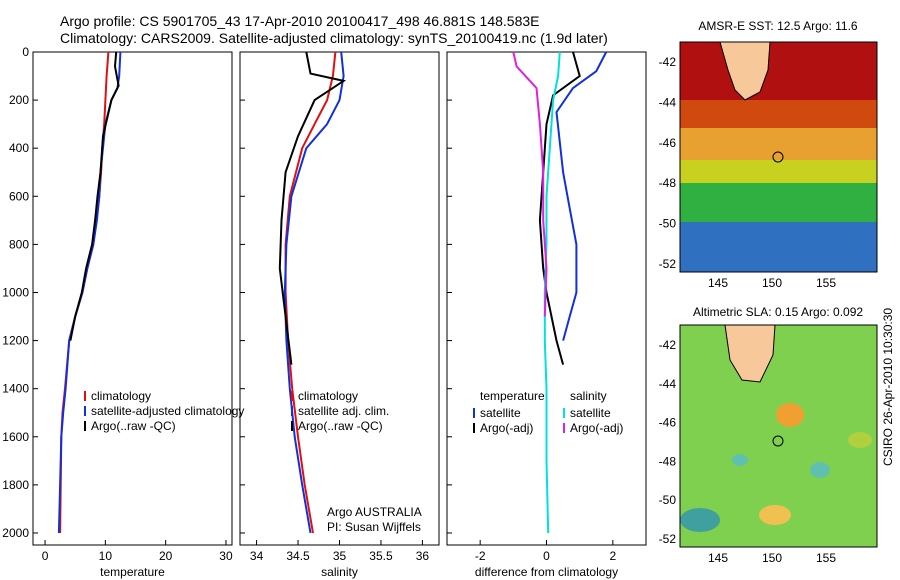 This screenshot has width=900, height=580. I want to click on depth-tick-label: 2000, so click(15, 533).